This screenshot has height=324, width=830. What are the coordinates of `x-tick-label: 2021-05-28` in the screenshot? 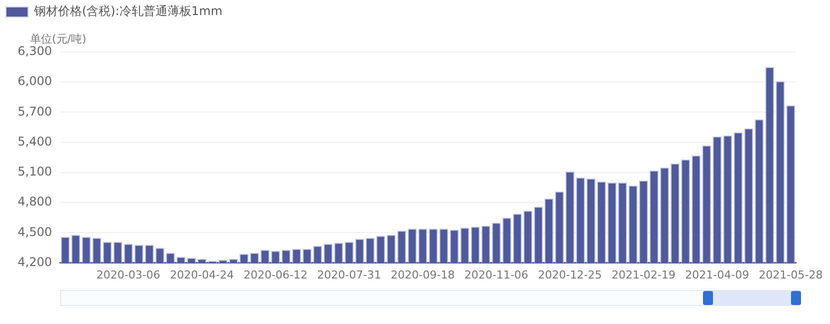 It's located at (790, 275).